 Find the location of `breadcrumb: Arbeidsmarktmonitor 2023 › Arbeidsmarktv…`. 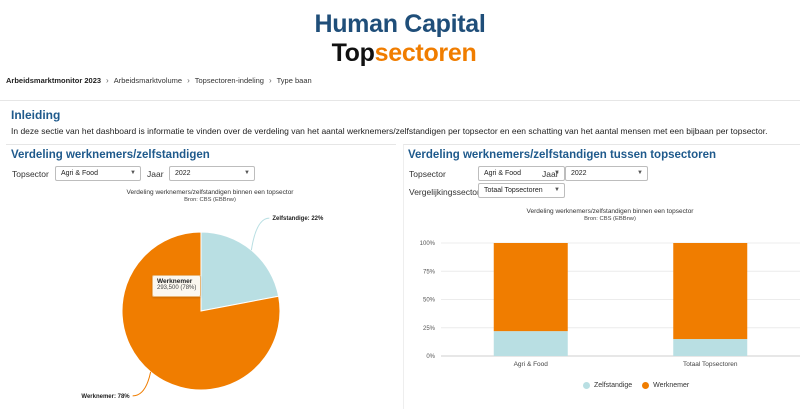

breadcrumb: Arbeidsmarktmonitor 2023 › Arbeidsmarktv… is located at coordinates (159, 80).